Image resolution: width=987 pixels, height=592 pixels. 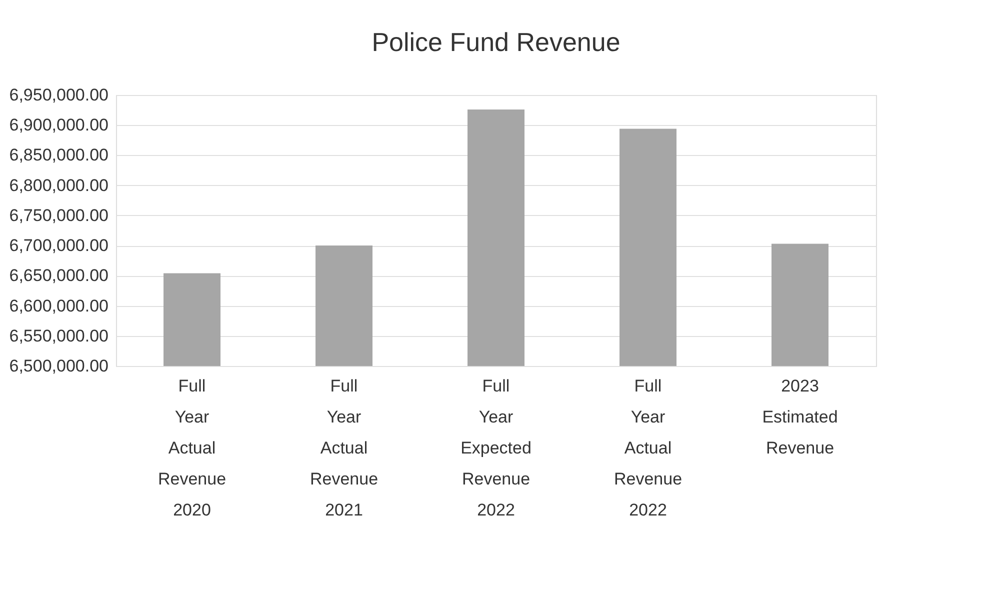 What do you see at coordinates (58, 125) in the screenshot?
I see `y-tick-label: 6,900,000.00` at bounding box center [58, 125].